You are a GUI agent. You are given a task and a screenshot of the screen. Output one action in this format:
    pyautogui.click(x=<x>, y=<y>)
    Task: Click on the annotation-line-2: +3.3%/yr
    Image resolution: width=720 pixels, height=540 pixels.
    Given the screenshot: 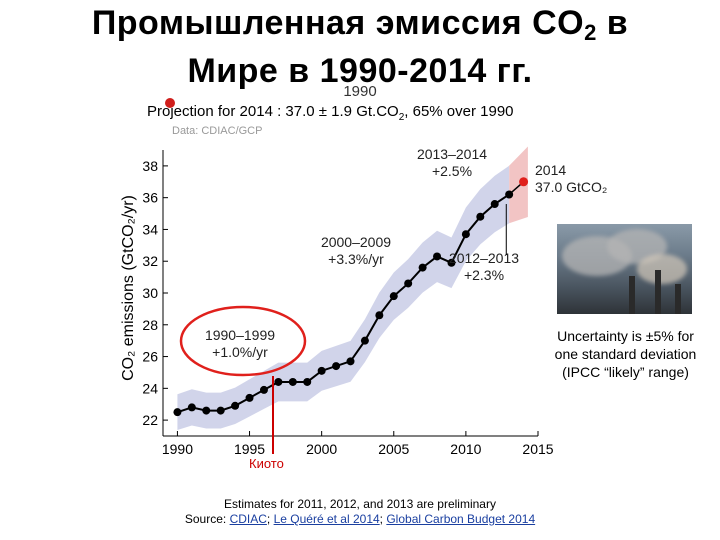 What is the action you would take?
    pyautogui.click(x=356, y=259)
    